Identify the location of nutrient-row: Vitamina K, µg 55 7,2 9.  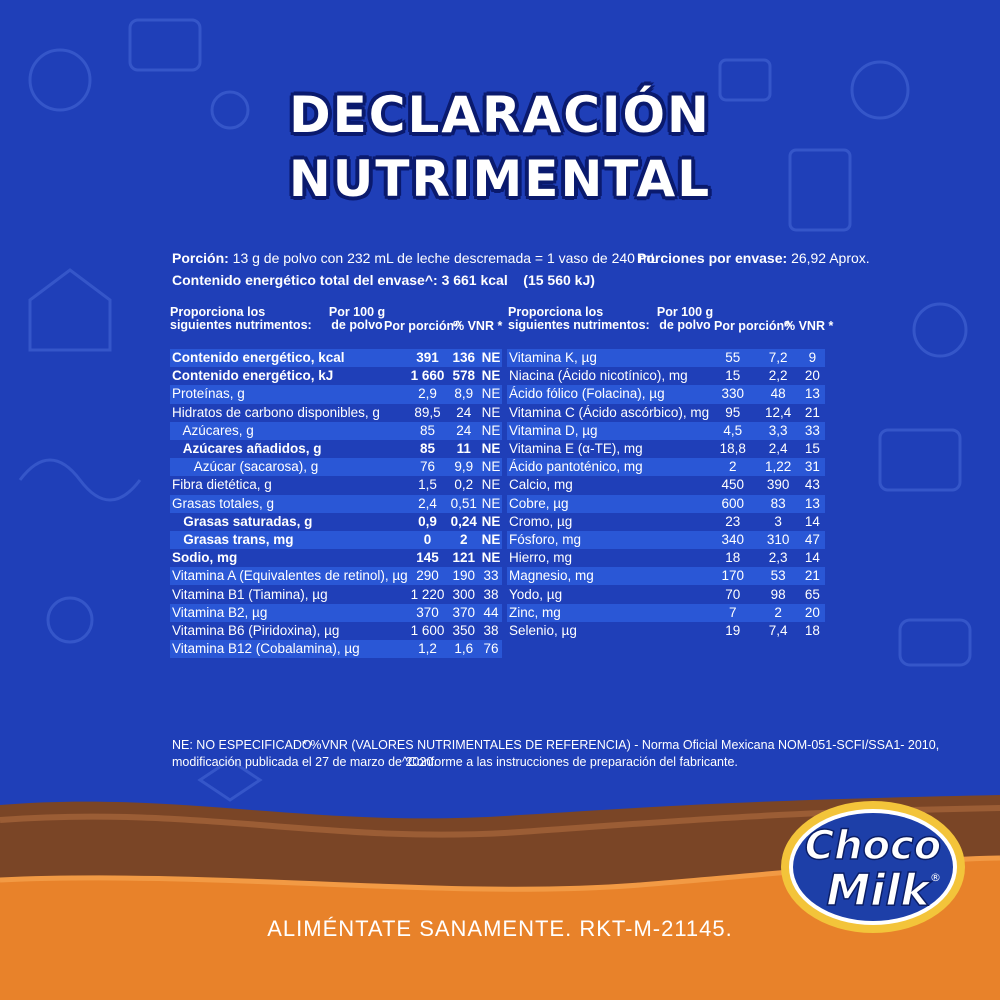
(666, 358).